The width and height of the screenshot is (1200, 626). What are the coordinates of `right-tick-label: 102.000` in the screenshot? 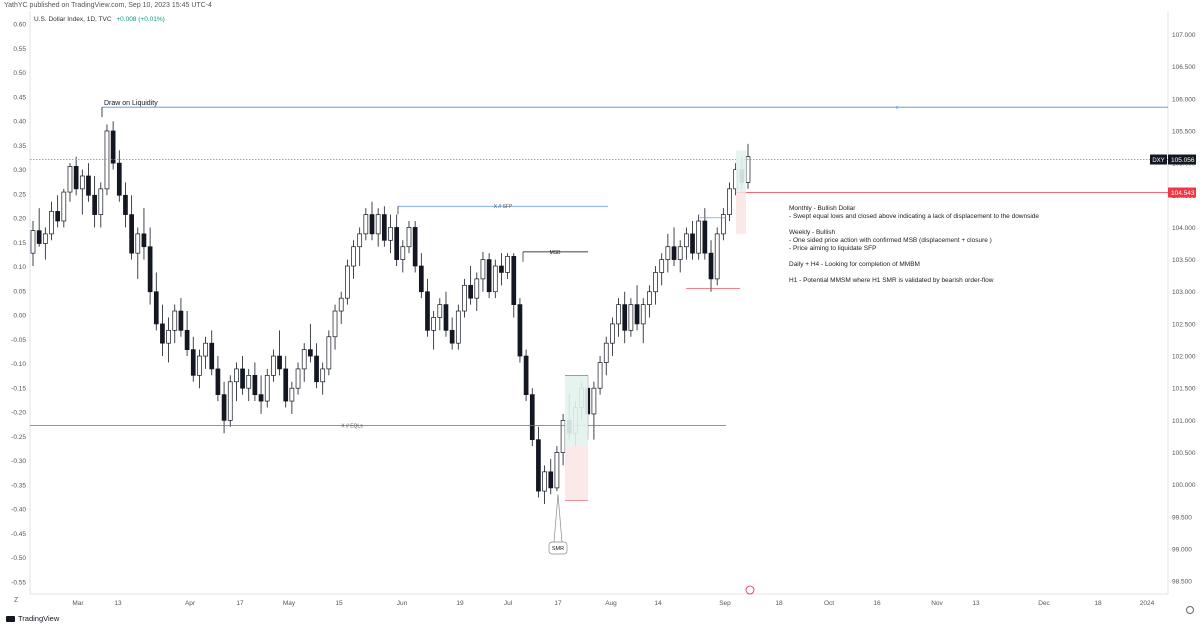 It's located at (1184, 357).